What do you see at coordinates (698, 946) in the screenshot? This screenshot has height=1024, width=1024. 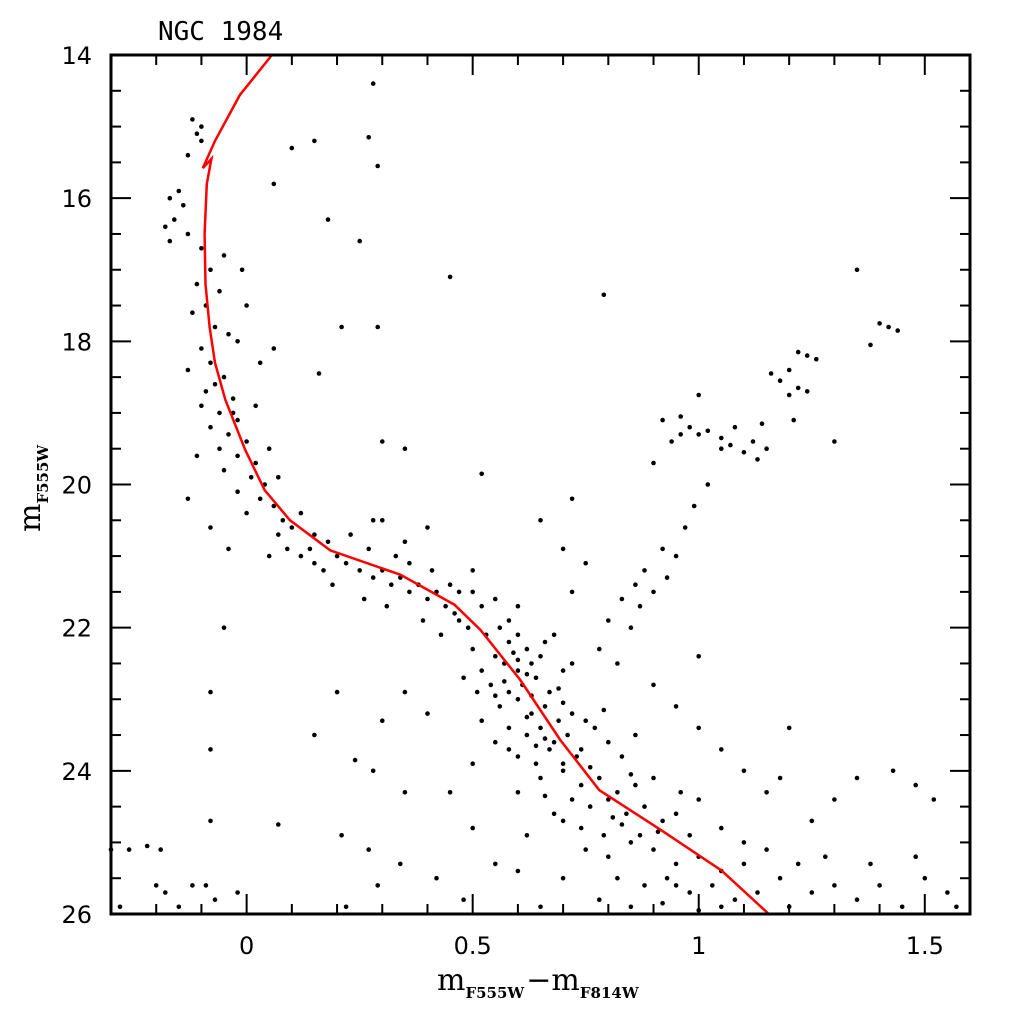 I see `x-tick-label: 1` at bounding box center [698, 946].